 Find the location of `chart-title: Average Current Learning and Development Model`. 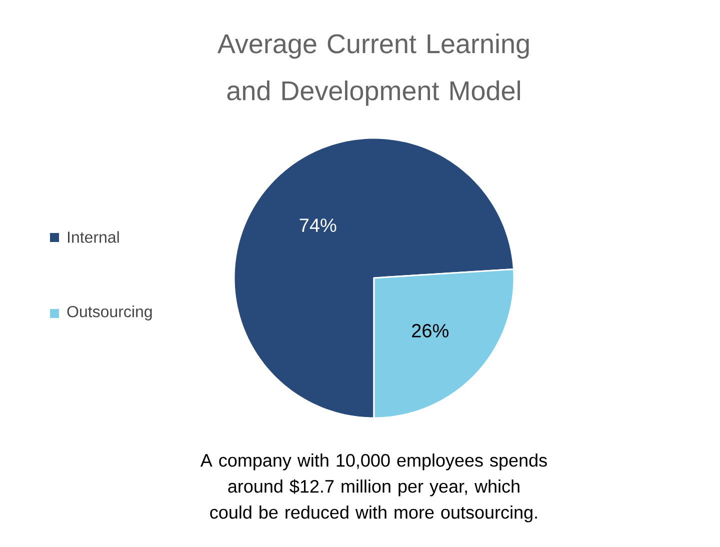

chart-title: Average Current Learning and Development Model is located at coordinates (373, 70).